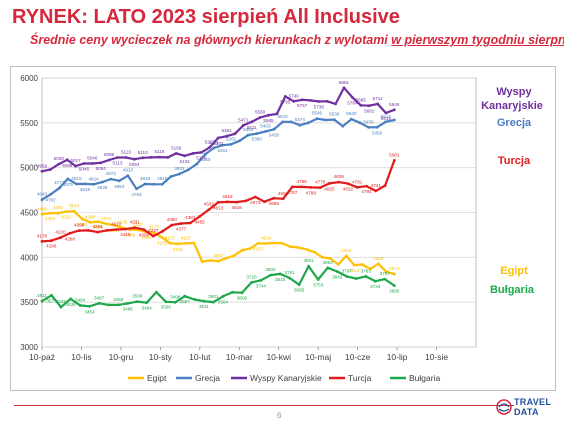 This screenshot has height=423, width=564. Describe the element at coordinates (320, 182) in the screenshot. I see `data-label-turcja: 4778` at that location.